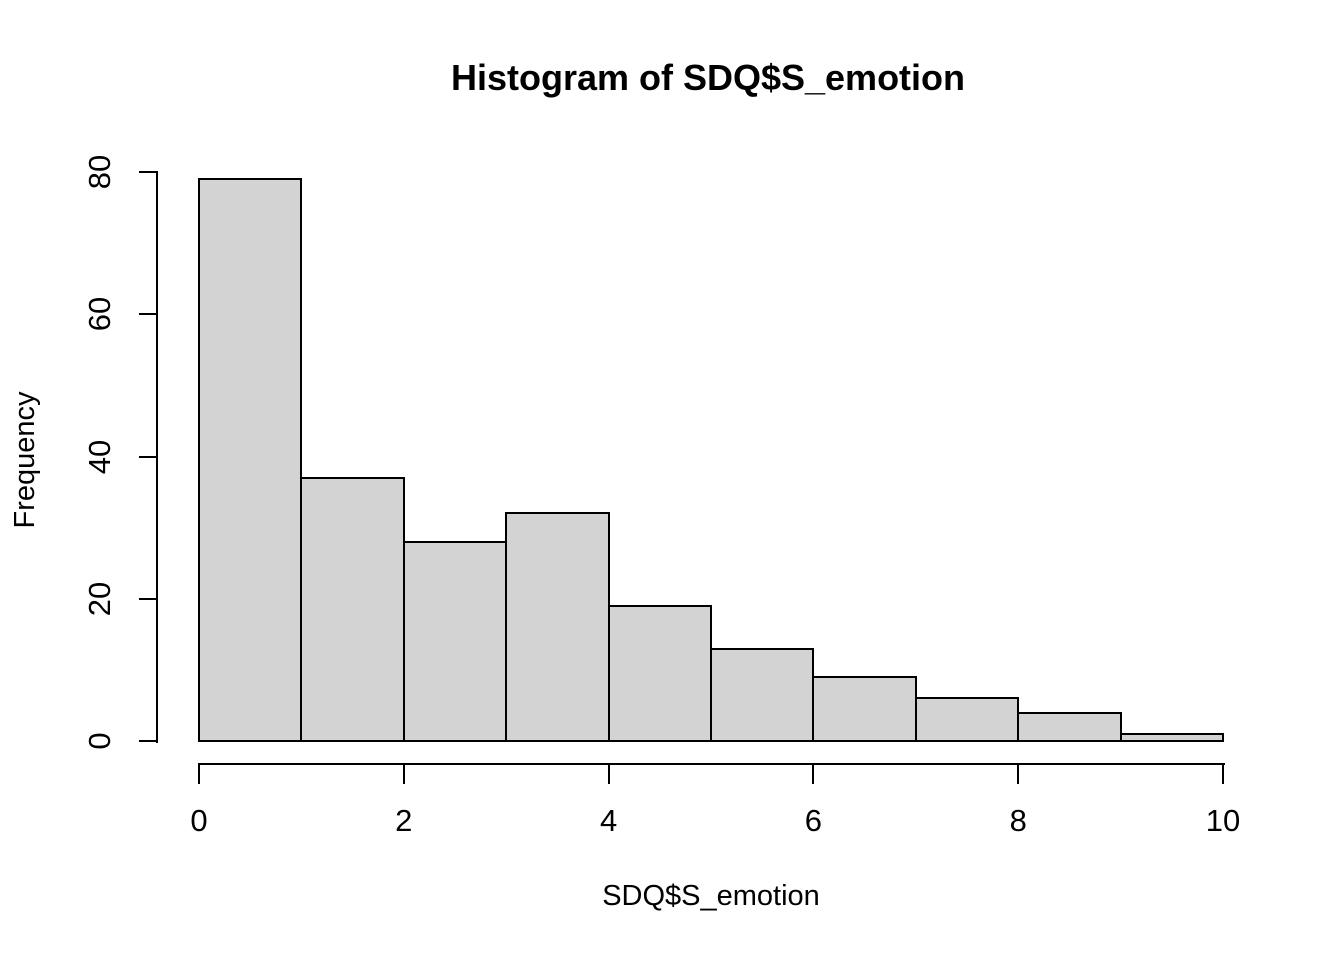  I want to click on y-axis-label: Frequency, so click(25, 460).